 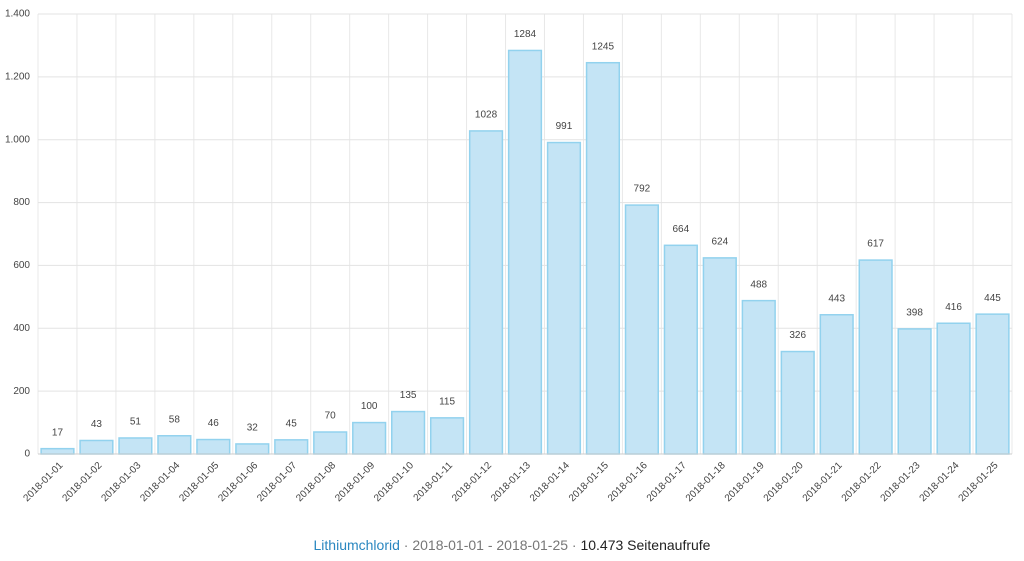 I want to click on x-tick-label: 2018-01-18, so click(x=706, y=482).